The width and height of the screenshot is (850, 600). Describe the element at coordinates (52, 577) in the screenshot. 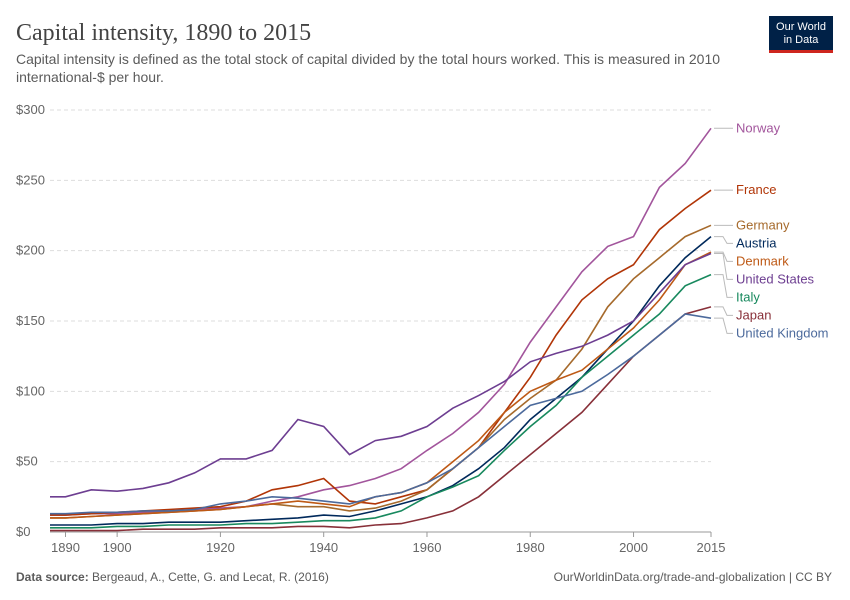

I see `source-label: Data source:` at that location.